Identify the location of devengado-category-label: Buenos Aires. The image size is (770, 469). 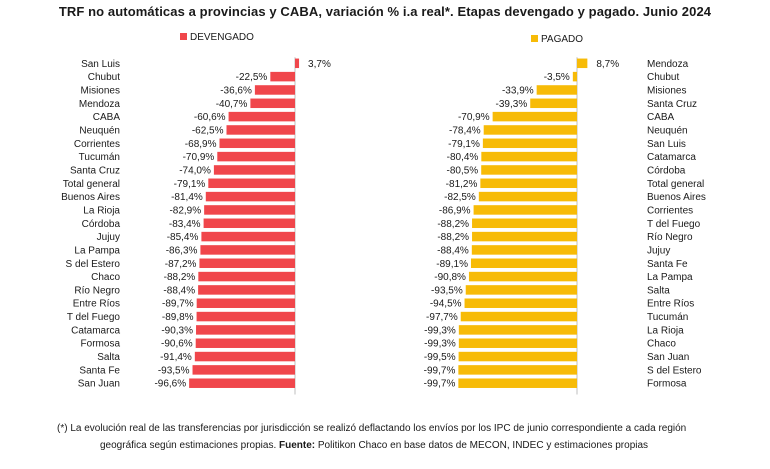
(90, 197).